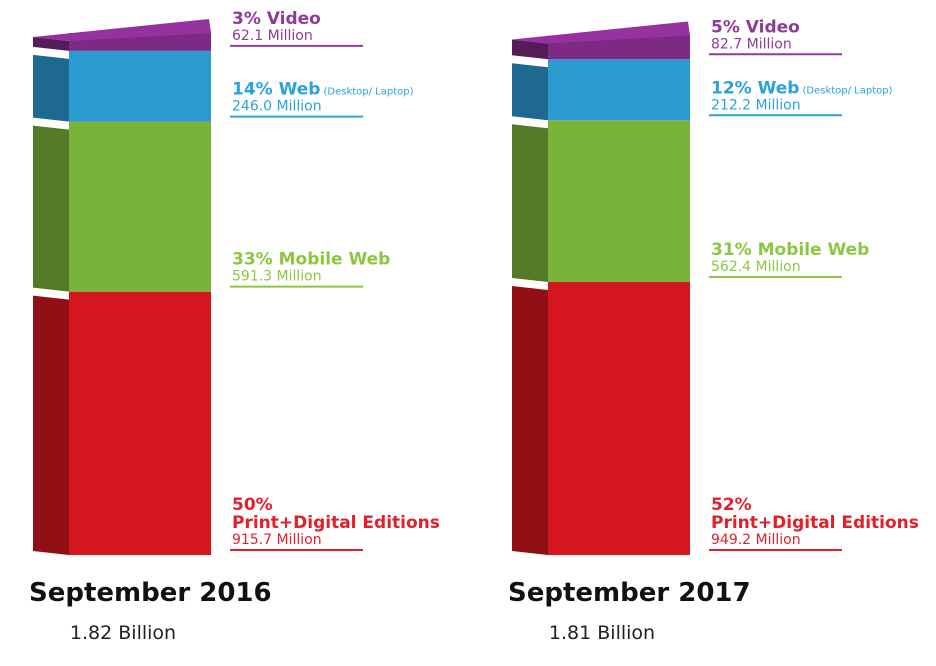 This screenshot has height=666, width=936. I want to click on share: 52%, so click(731, 505).